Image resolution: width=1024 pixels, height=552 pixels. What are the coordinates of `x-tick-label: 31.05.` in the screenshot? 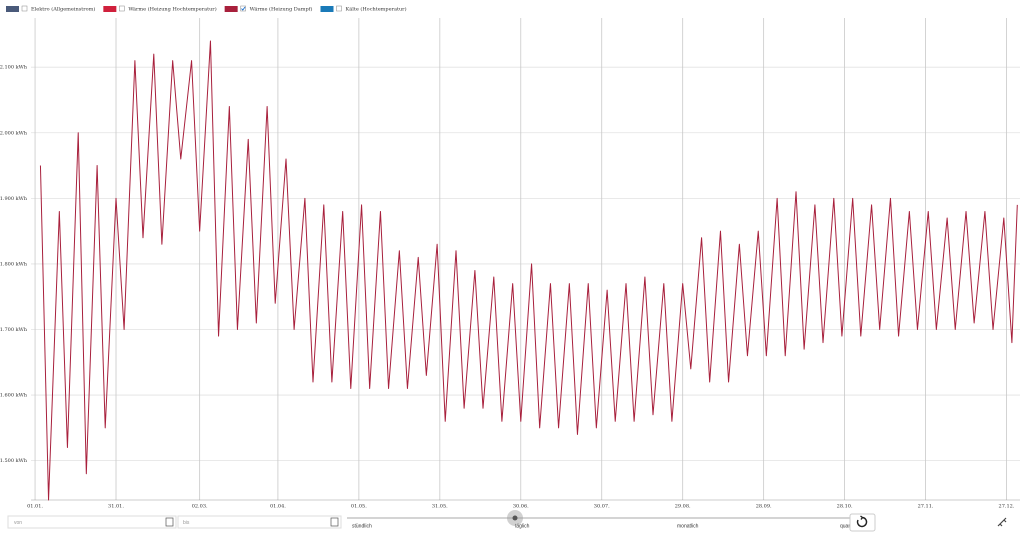 It's located at (440, 507).